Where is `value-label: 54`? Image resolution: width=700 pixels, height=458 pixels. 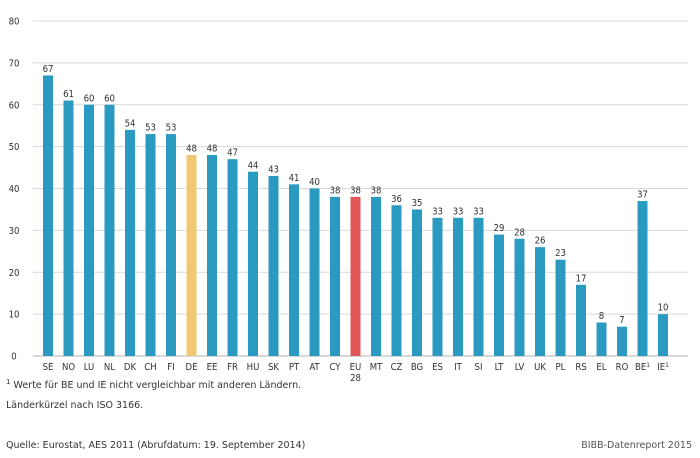 value-label: 54 is located at coordinates (130, 123).